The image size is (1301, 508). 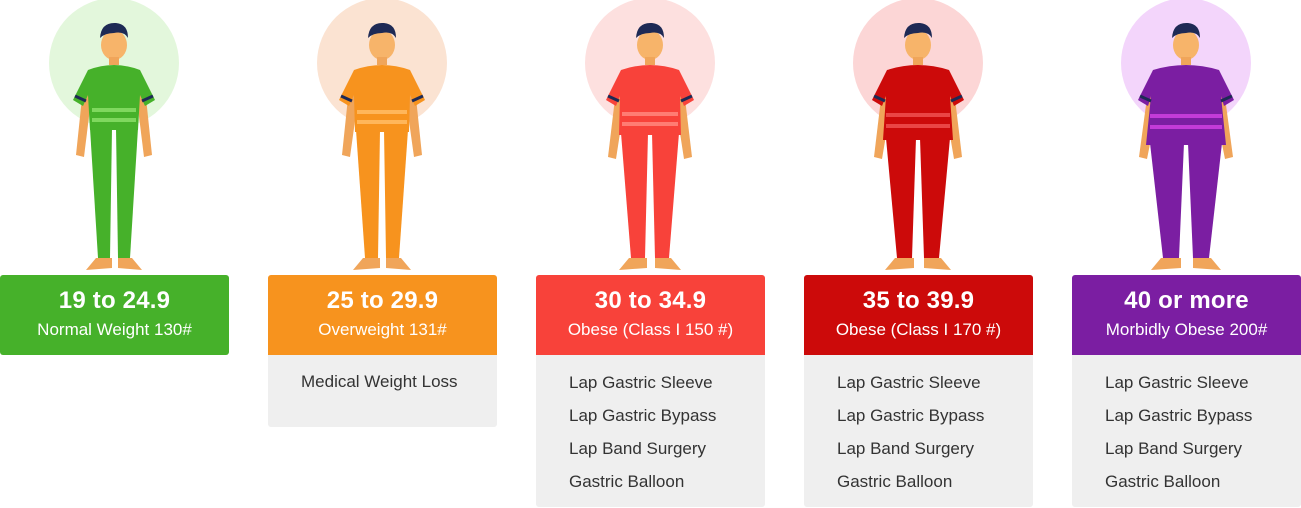 I want to click on category-label: Overweight 131#, so click(x=382, y=329).